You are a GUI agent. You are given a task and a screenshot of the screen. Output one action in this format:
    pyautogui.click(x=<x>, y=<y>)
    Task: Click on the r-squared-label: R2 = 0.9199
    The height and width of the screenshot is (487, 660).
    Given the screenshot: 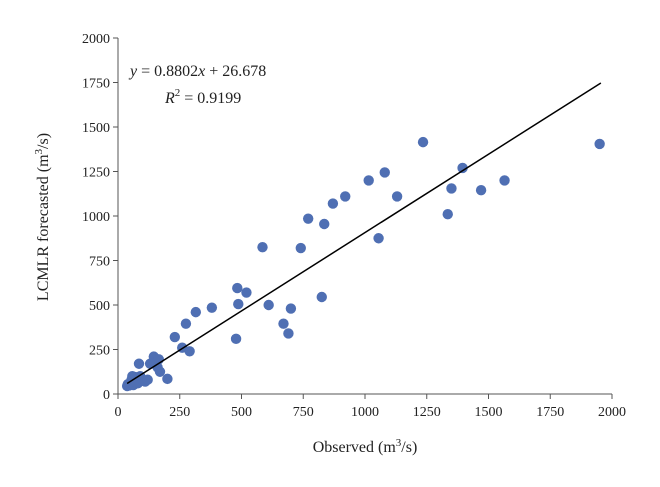 What is the action you would take?
    pyautogui.click(x=202, y=97)
    